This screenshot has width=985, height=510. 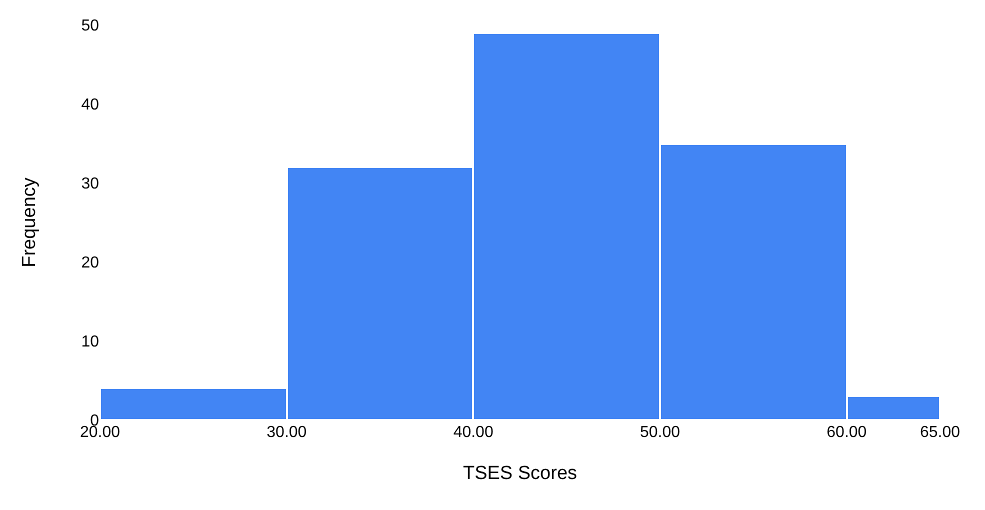 I want to click on x-tick-label: 60.00, so click(x=846, y=432).